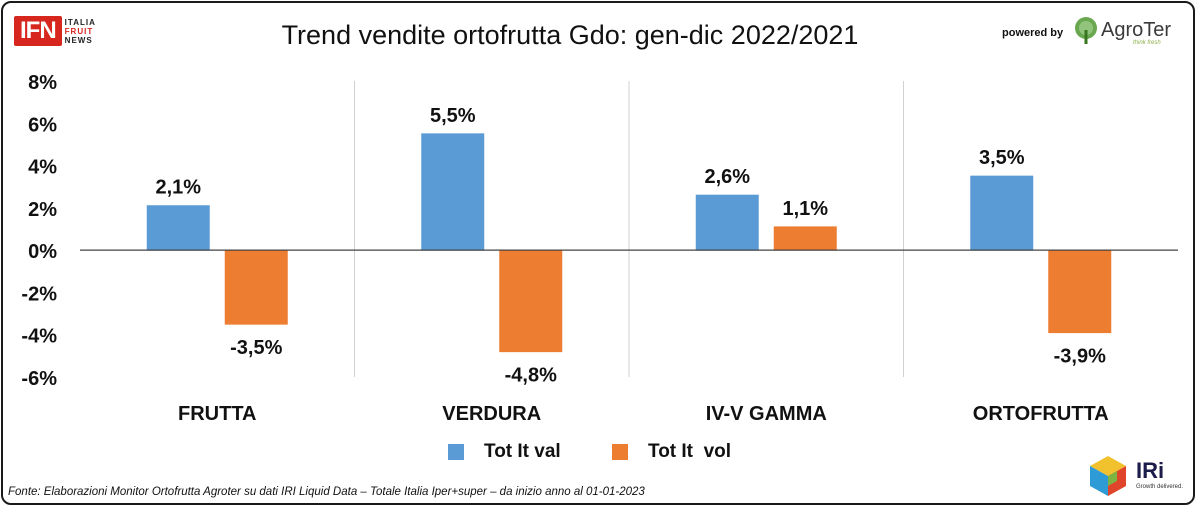  I want to click on ifn-logo-line-1: ITALIA, so click(80, 22).